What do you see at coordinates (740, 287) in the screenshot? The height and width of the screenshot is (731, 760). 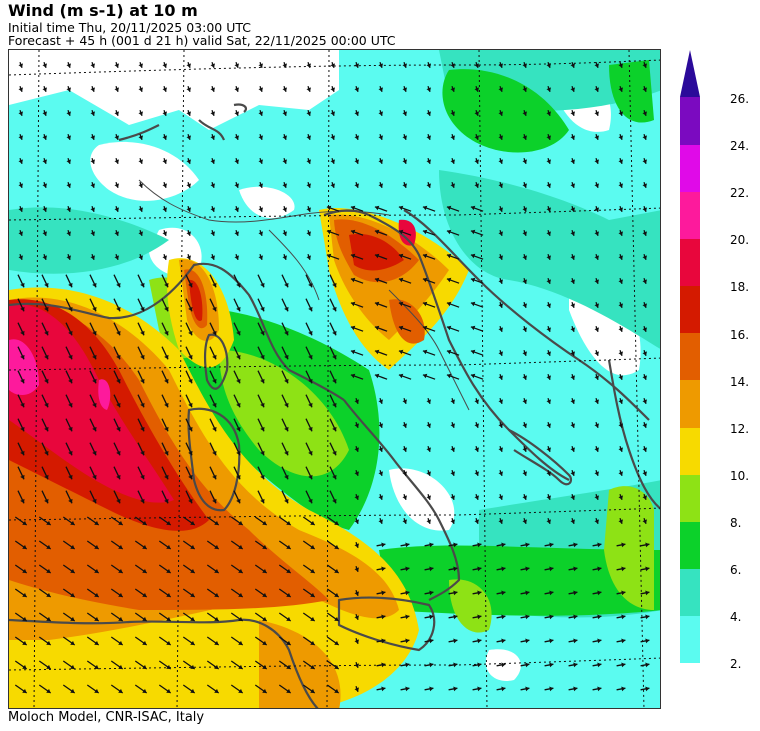 I see `colorbar-label: 18.` at bounding box center [740, 287].